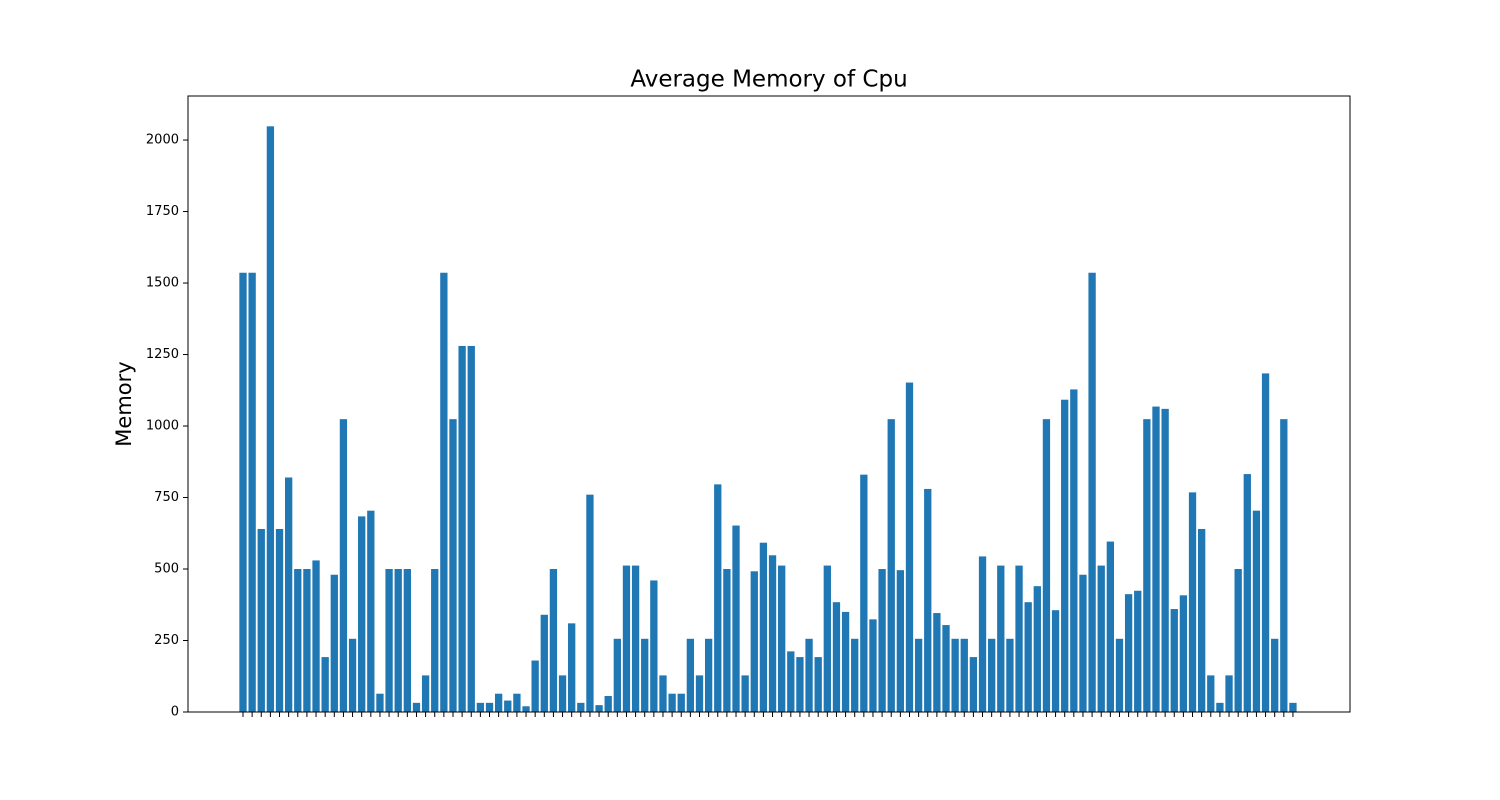 This screenshot has height=800, width=1500. I want to click on y-tick-label: 0, so click(175, 712).